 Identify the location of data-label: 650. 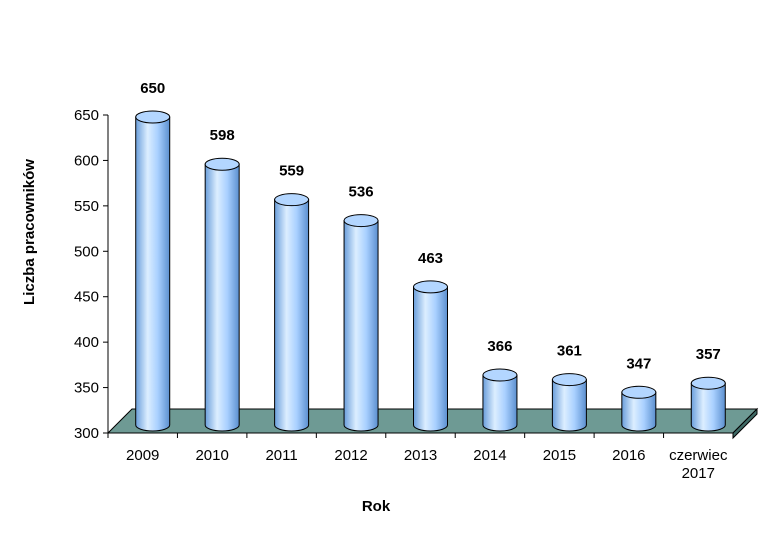
(152, 88).